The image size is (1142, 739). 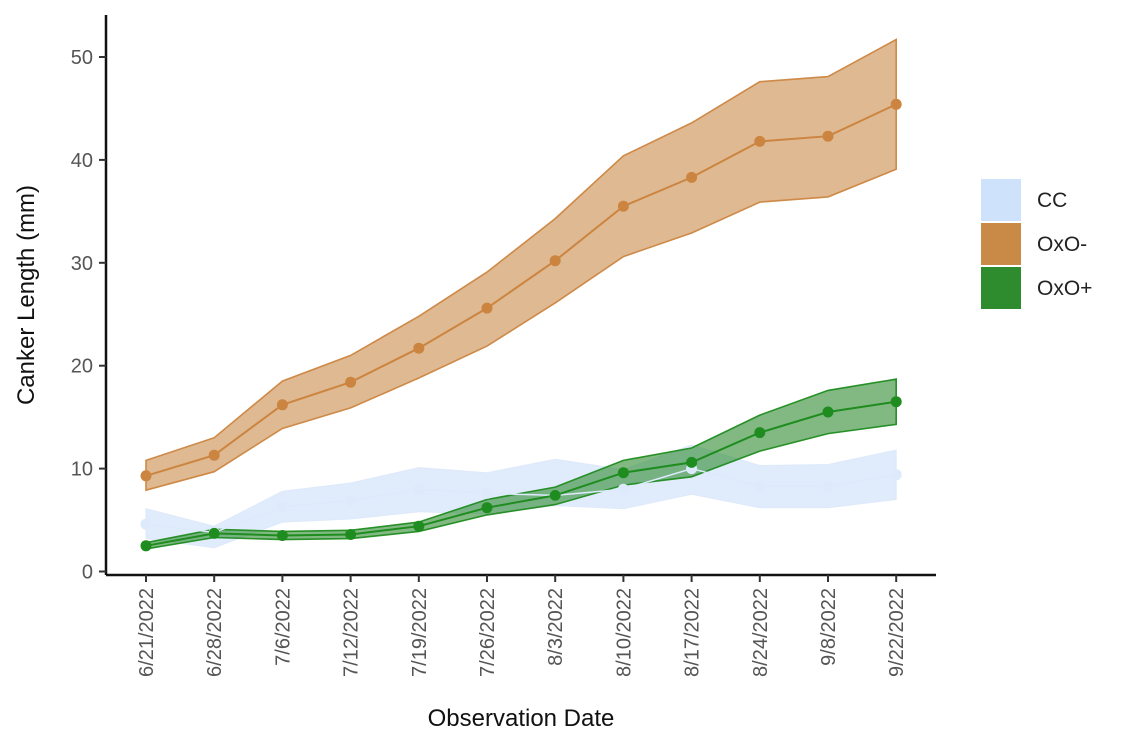 What do you see at coordinates (897, 632) in the screenshot?
I see `x-tick-label: 9/22/2022` at bounding box center [897, 632].